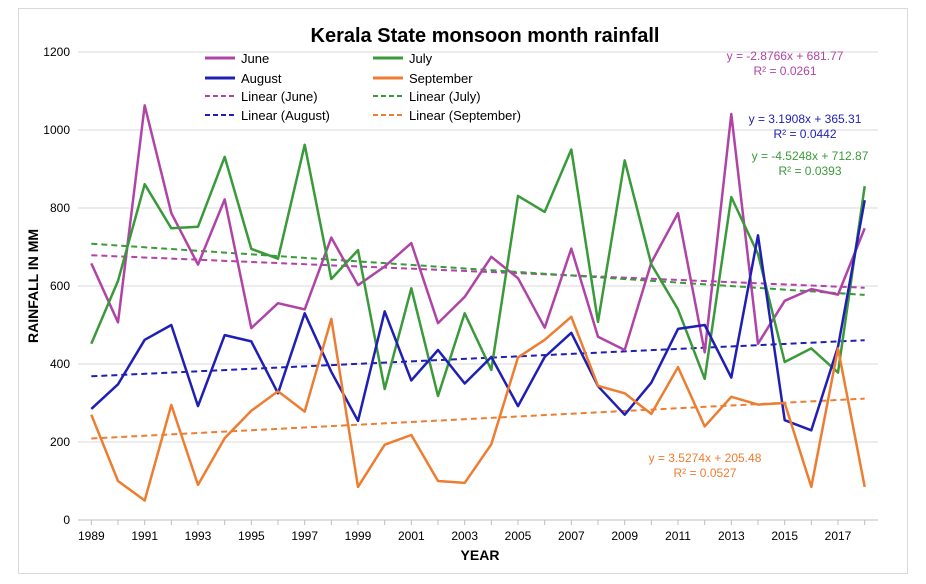 The height and width of the screenshot is (584, 926). What do you see at coordinates (785, 56) in the screenshot?
I see `trend-equation: y = -2.8766x + 681.77` at bounding box center [785, 56].